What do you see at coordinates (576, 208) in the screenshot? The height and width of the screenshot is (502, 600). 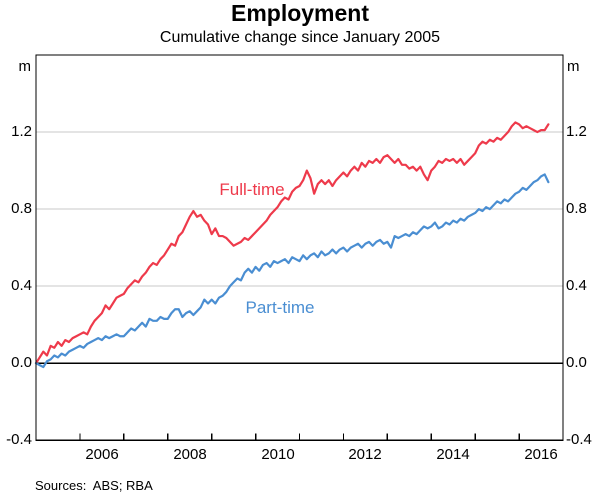 I see `y-axis-tick-label-right: 0.8` at bounding box center [576, 208].